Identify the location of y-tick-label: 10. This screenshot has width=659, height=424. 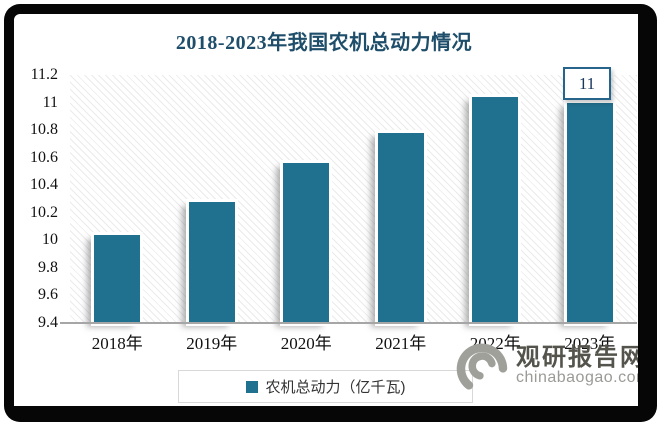
(50, 240).